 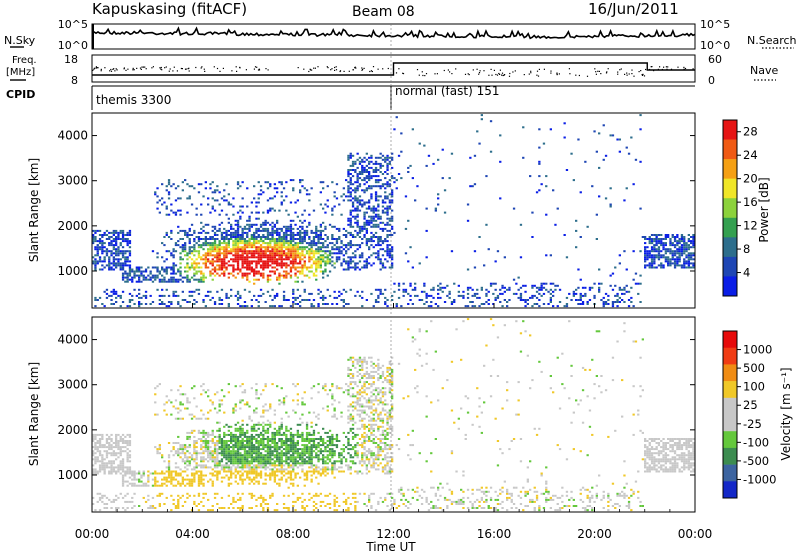 What do you see at coordinates (383, 12) in the screenshot?
I see `beam-title: Beam 08` at bounding box center [383, 12].